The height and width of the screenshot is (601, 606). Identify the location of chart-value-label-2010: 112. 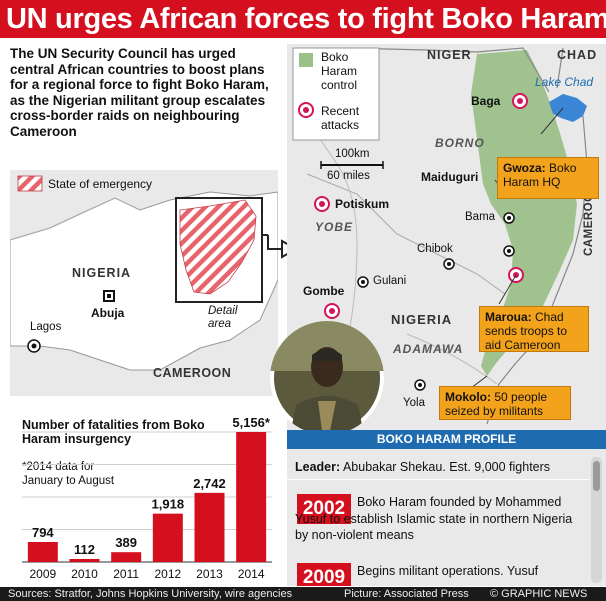
(84, 549).